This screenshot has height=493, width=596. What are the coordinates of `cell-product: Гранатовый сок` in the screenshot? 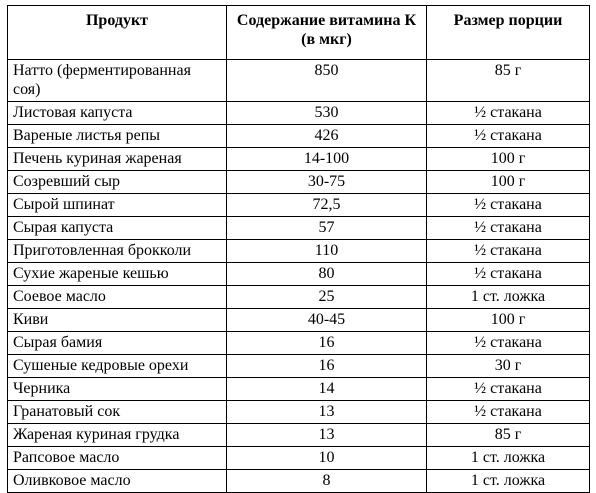 It's located at (117, 412).